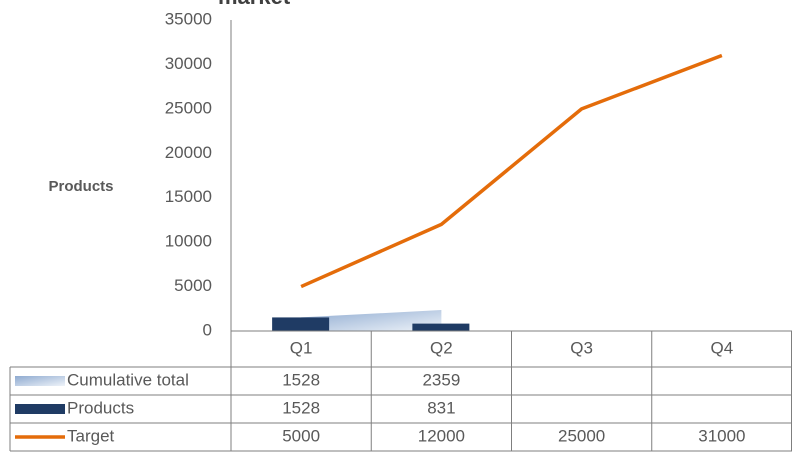 The width and height of the screenshot is (792, 454). I want to click on chart-title: market, so click(254, 4).